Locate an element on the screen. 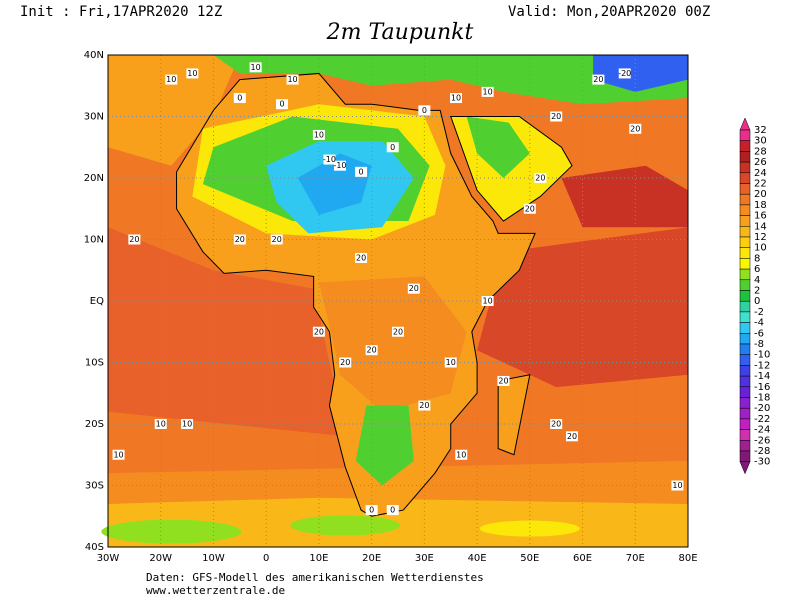 This screenshot has width=800, height=604. latitude-label: 20N is located at coordinates (94, 178).